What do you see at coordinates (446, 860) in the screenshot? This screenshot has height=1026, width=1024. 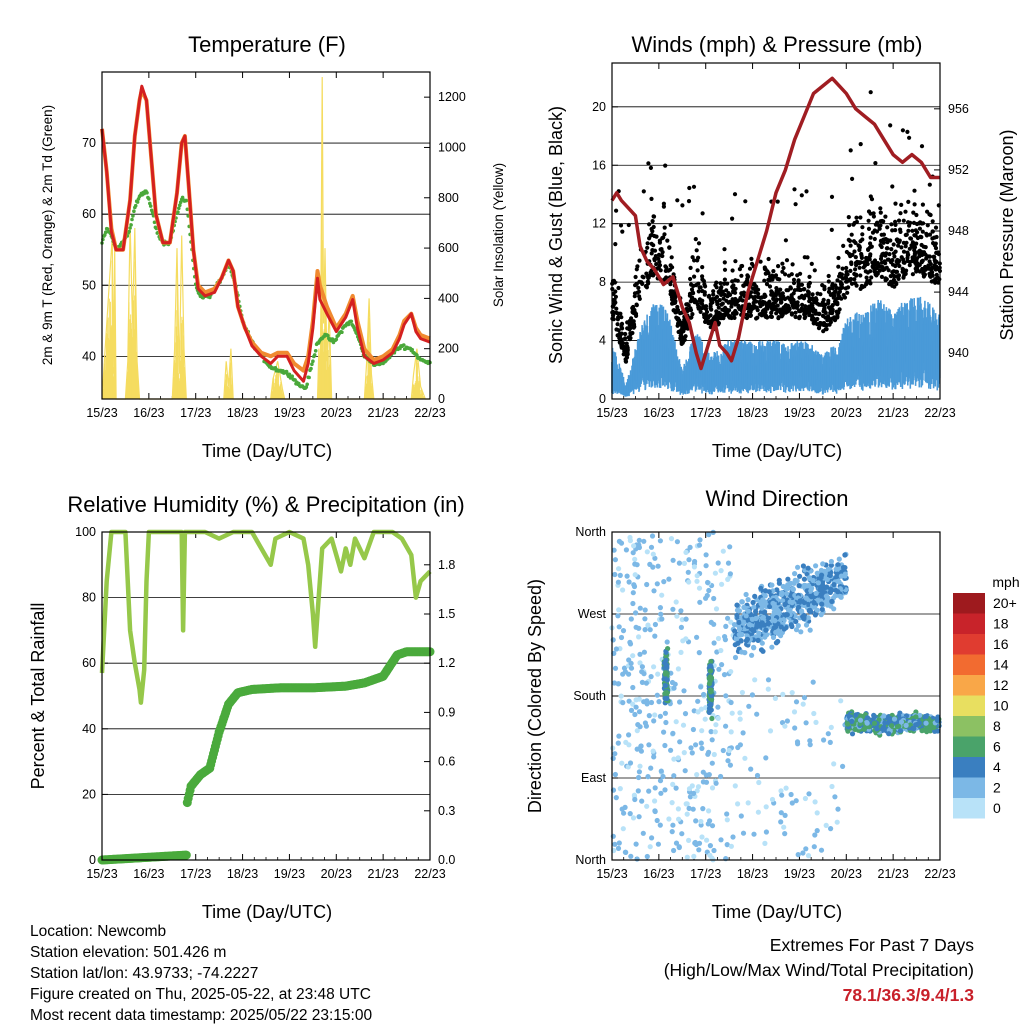 I see `humidity-y2tick-label: 0.0` at bounding box center [446, 860].